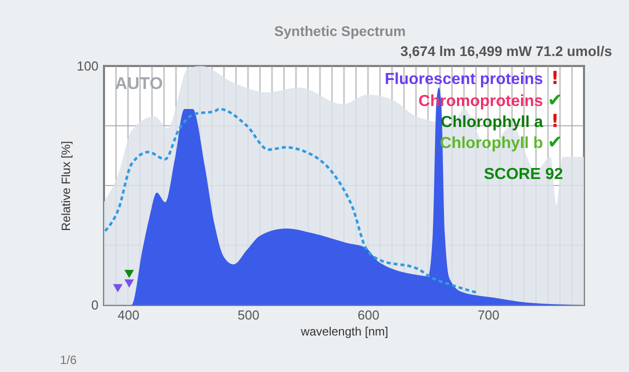  What do you see at coordinates (65, 186) in the screenshot?
I see `y-axis-title: Relative Flux [%]` at bounding box center [65, 186].